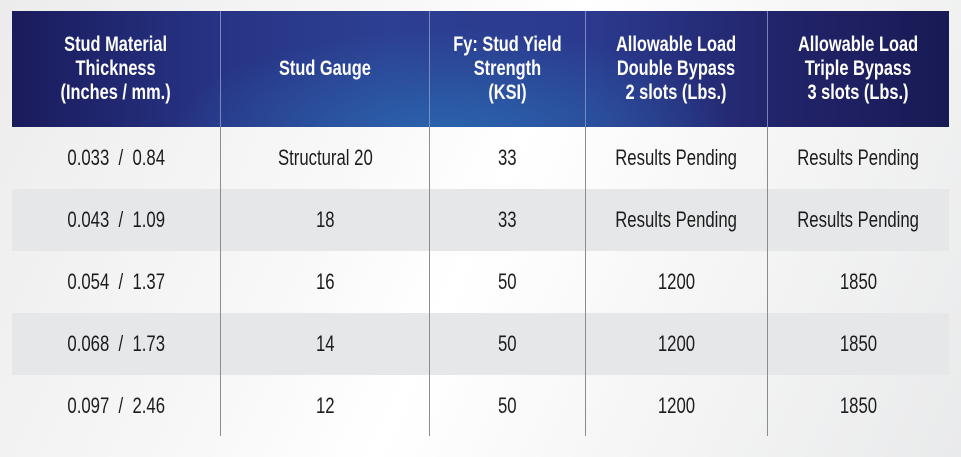 Image resolution: width=961 pixels, height=457 pixels. I want to click on table-row: 0.068 / 1.73 14 50 1200 1850, so click(480, 344).